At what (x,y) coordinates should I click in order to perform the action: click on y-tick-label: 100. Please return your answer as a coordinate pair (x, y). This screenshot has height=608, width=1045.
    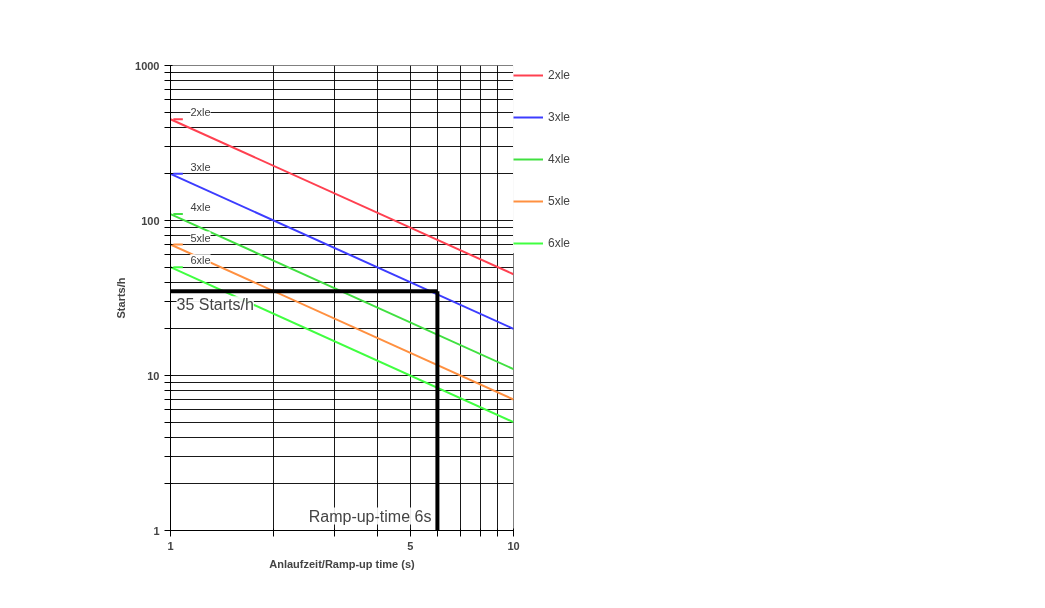
    Looking at the image, I should click on (150, 220).